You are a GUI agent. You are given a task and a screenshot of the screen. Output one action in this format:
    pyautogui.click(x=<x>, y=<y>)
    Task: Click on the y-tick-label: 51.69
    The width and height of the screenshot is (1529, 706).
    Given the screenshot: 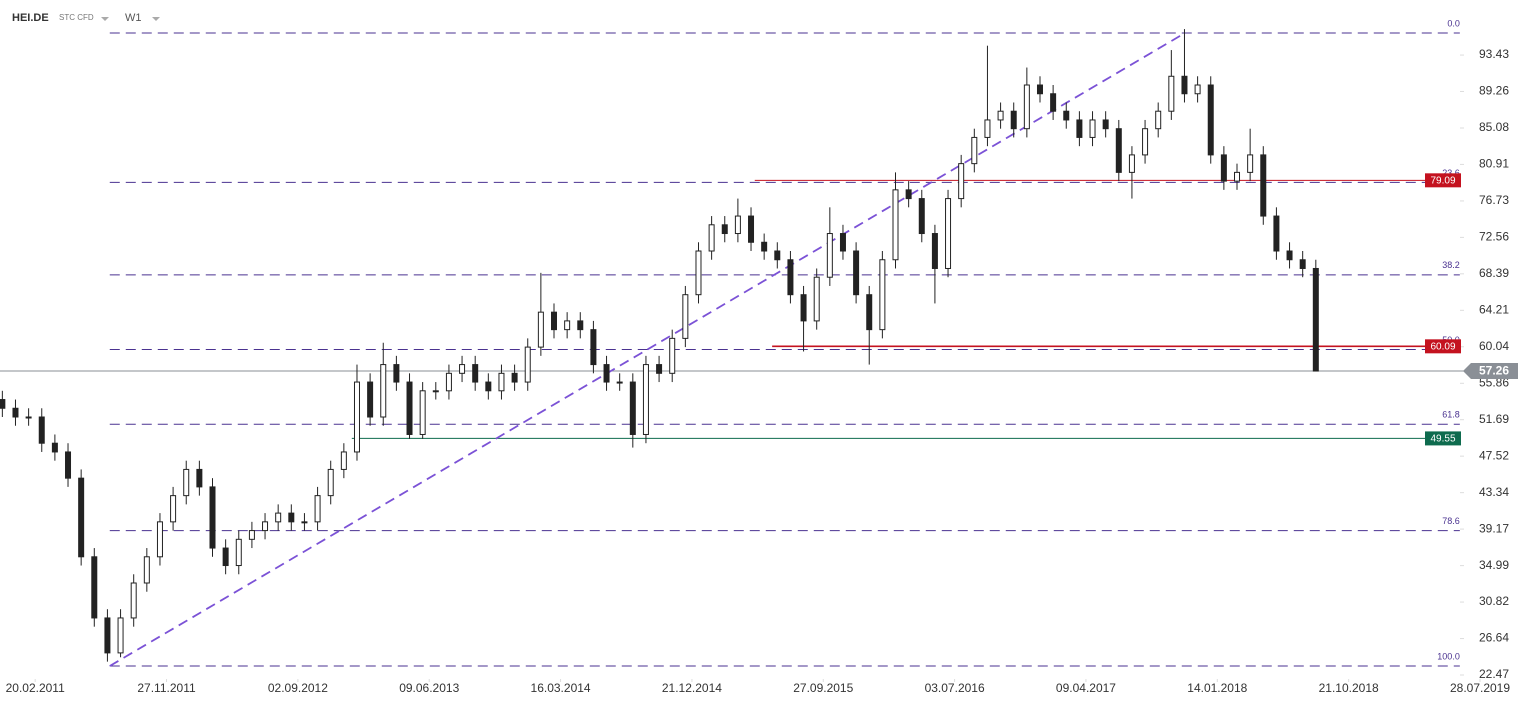 What is the action you would take?
    pyautogui.click(x=1494, y=419)
    